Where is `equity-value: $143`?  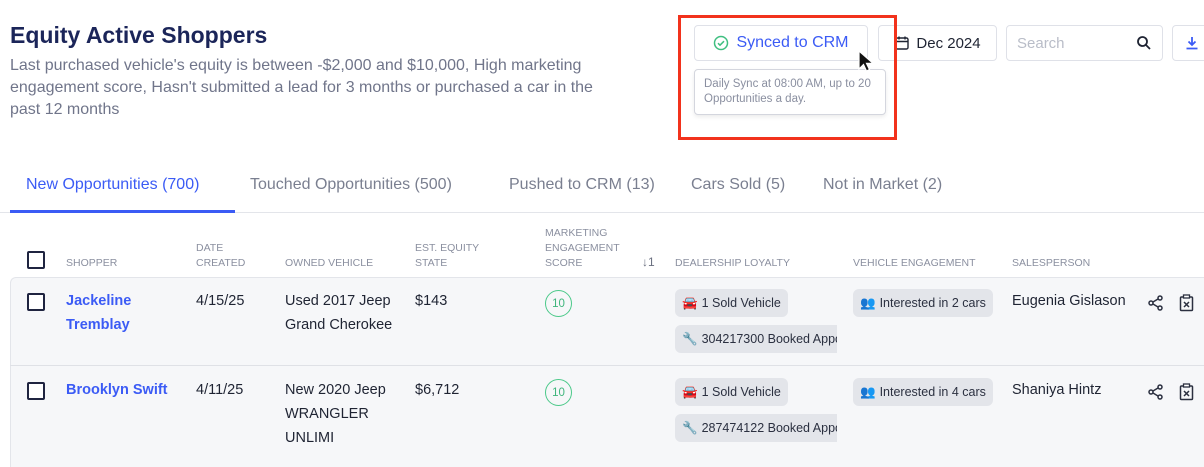 equity-value: $143 is located at coordinates (431, 301).